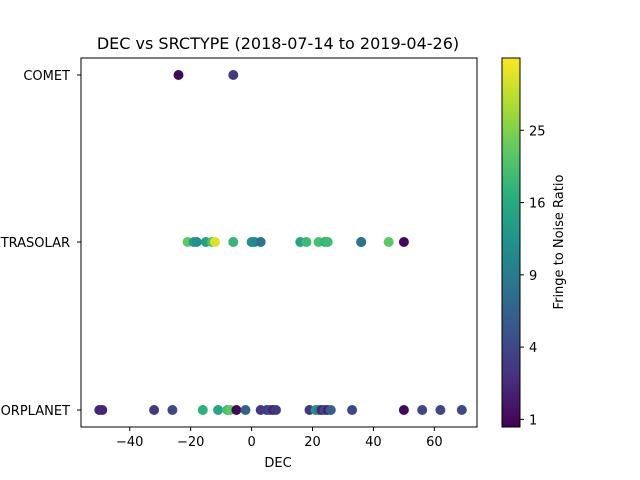 This screenshot has height=480, width=640. Describe the element at coordinates (559, 242) in the screenshot. I see `colorbar-label: Fringe to Noise Ratio` at that location.